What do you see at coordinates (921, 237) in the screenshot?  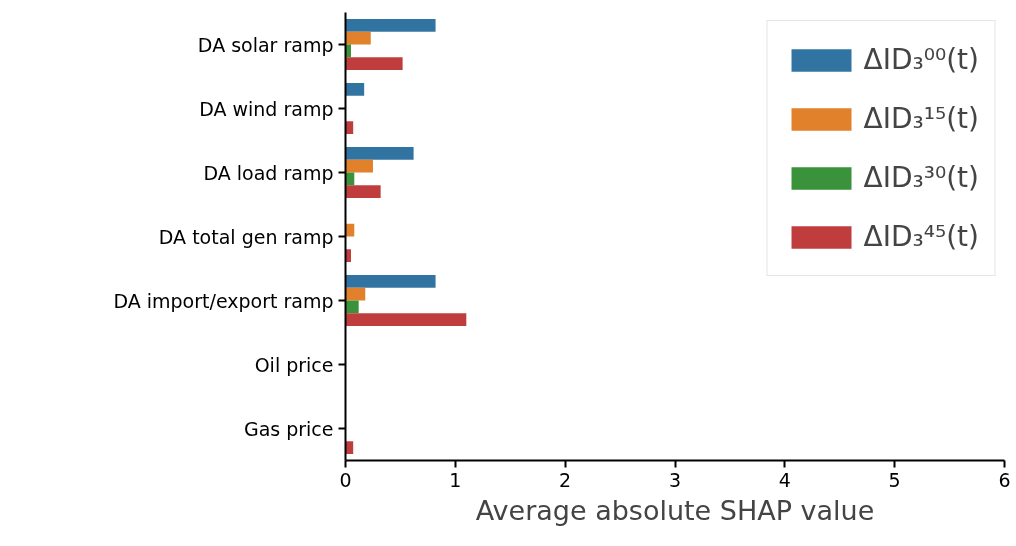 I see `legend-label: ΔID₃⁴⁵(t)` at bounding box center [921, 237].